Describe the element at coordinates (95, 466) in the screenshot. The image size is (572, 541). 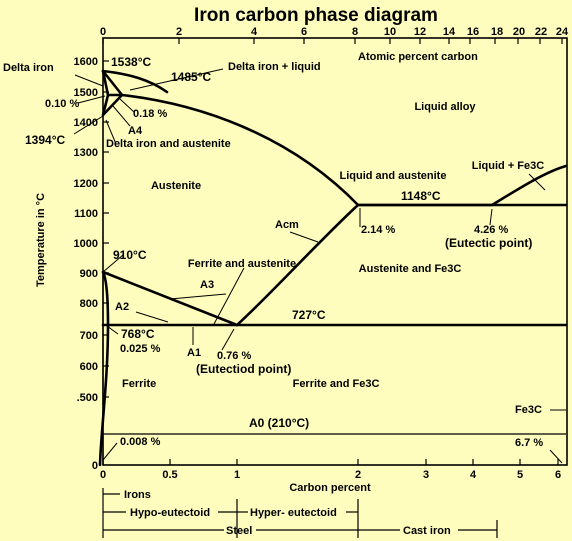
I see `left-tick-label: 0` at that location.